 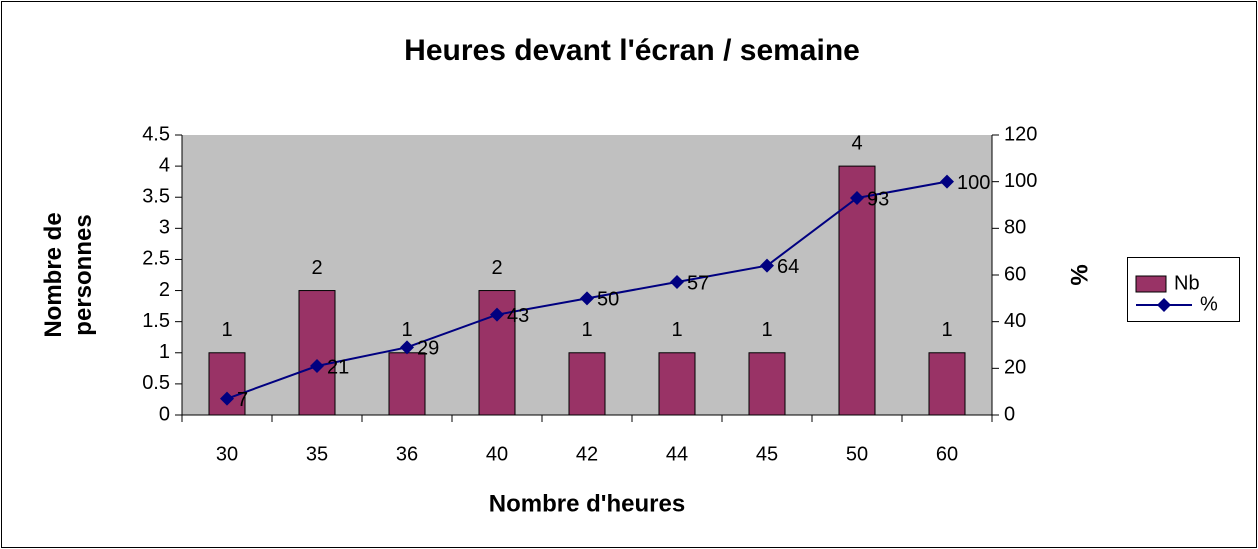 I want to click on line-value-label: 50, so click(x=608, y=300).